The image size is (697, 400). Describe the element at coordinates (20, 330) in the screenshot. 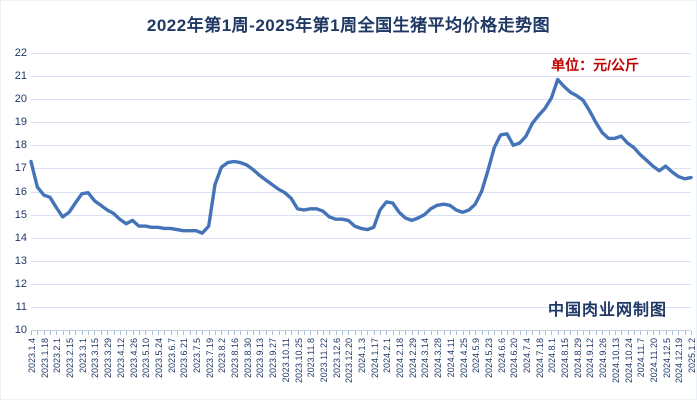

I see `y-axis-label: 10` at that location.